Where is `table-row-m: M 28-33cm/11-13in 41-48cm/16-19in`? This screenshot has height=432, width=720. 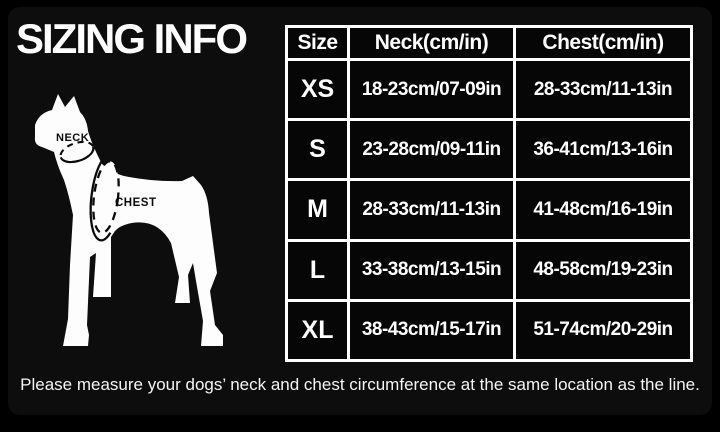 table-row-m: M 28-33cm/11-13in 41-48cm/16-19in is located at coordinates (489, 210).